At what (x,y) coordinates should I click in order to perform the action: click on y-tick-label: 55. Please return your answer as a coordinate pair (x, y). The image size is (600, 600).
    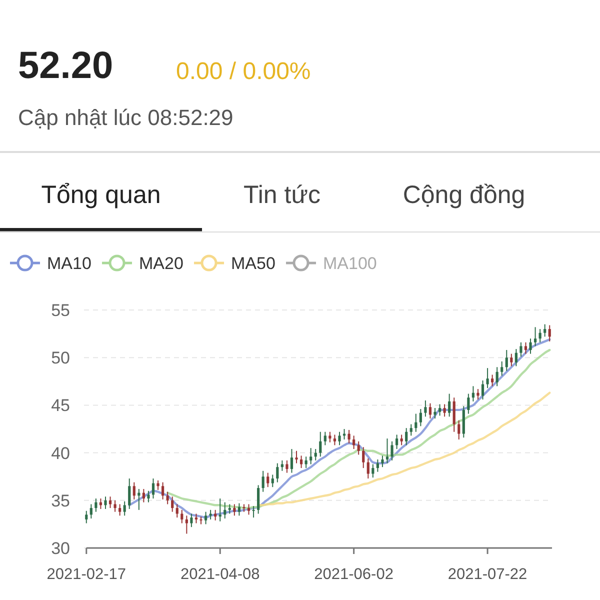
    Looking at the image, I should click on (60, 310).